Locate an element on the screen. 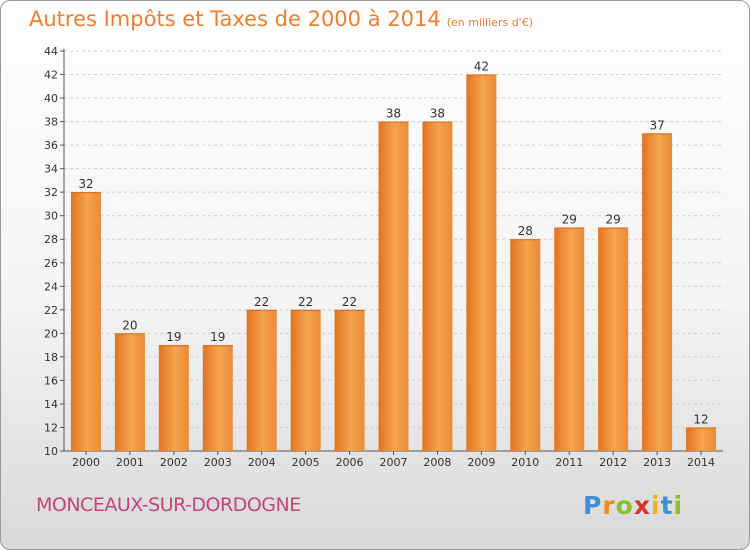 The width and height of the screenshot is (750, 550). y-tick-label: 34 is located at coordinates (51, 169).